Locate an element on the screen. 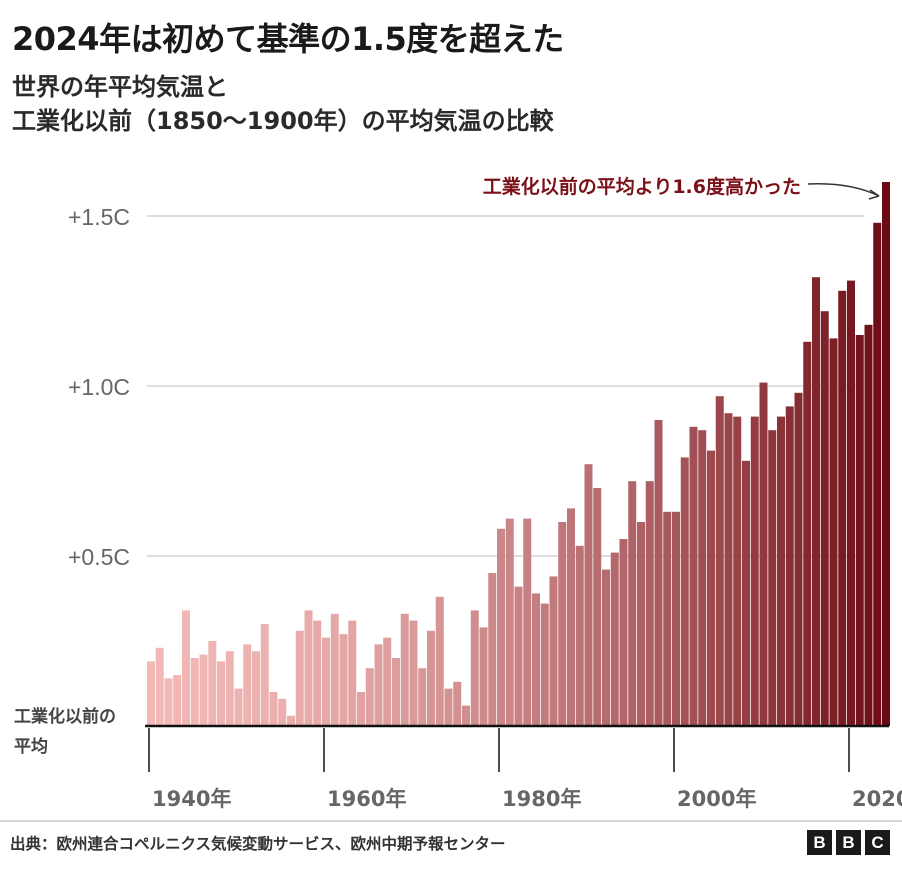  subtitle-line-2: 工業化以前（1850〜1900年）の平均気温の比較 is located at coordinates (283, 121).